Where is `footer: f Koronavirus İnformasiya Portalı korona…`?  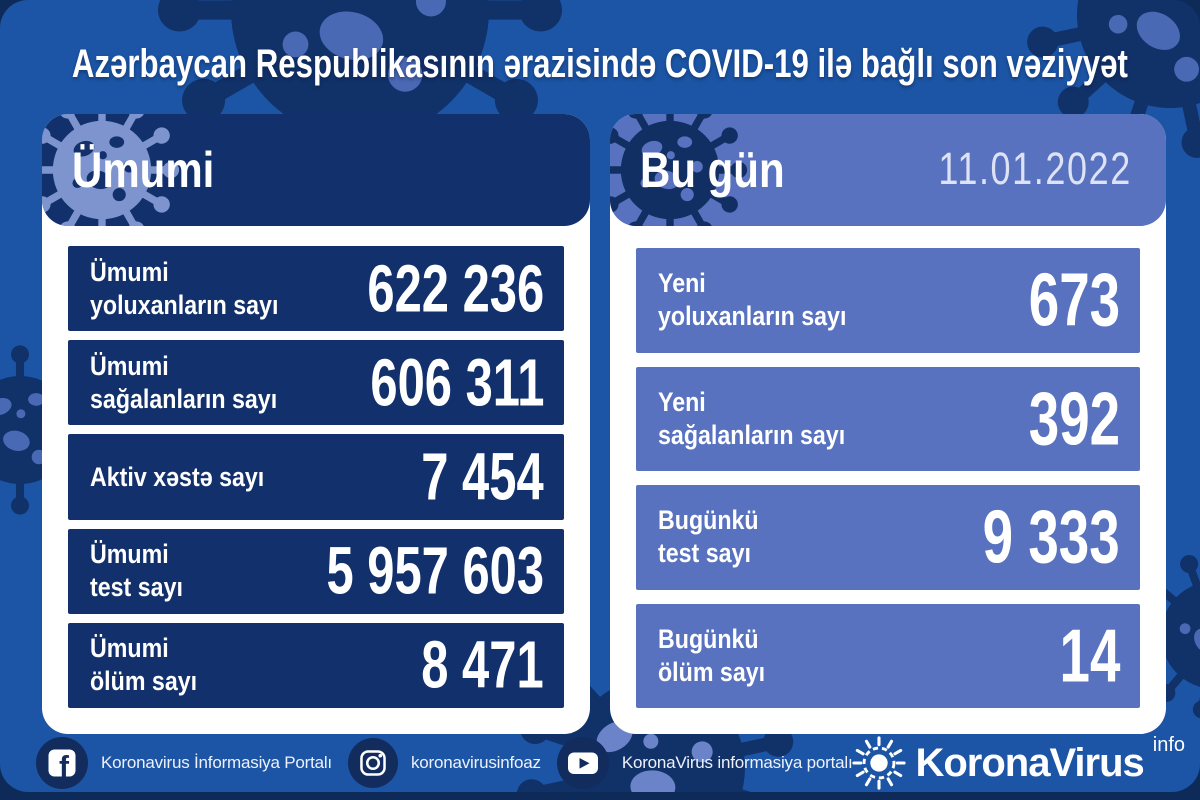
footer: f Koronavirus İnformasiya Portalı korona… is located at coordinates (610, 762).